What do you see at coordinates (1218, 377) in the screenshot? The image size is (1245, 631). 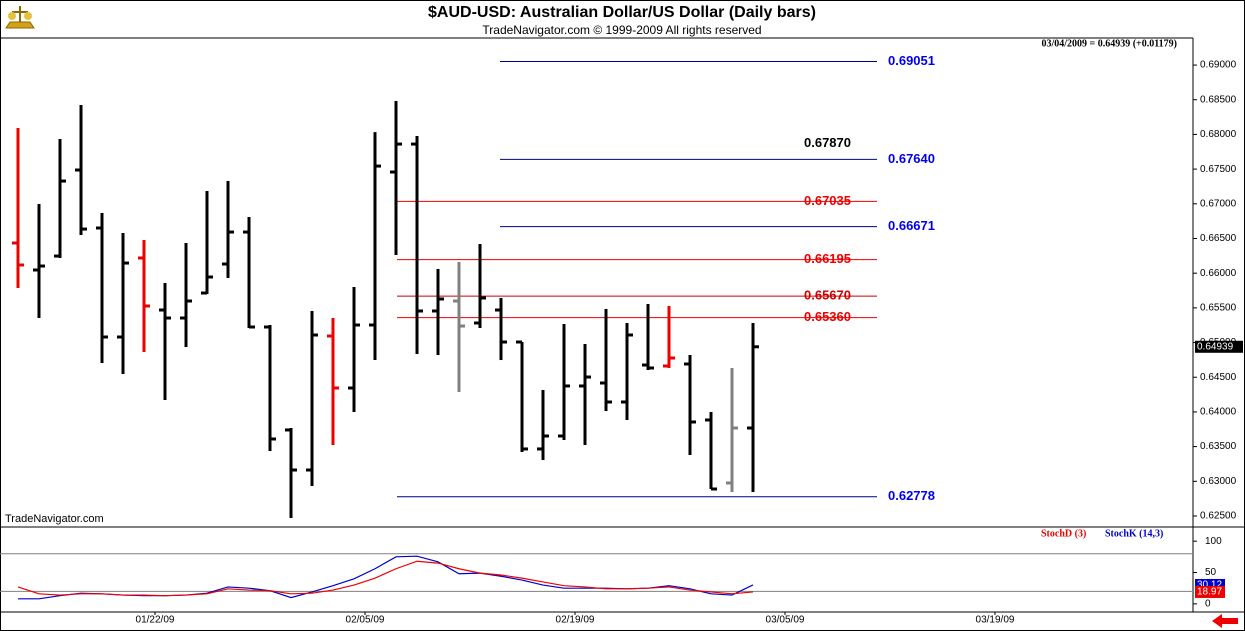 I see `y-tick-label: 0.64500` at bounding box center [1218, 377].